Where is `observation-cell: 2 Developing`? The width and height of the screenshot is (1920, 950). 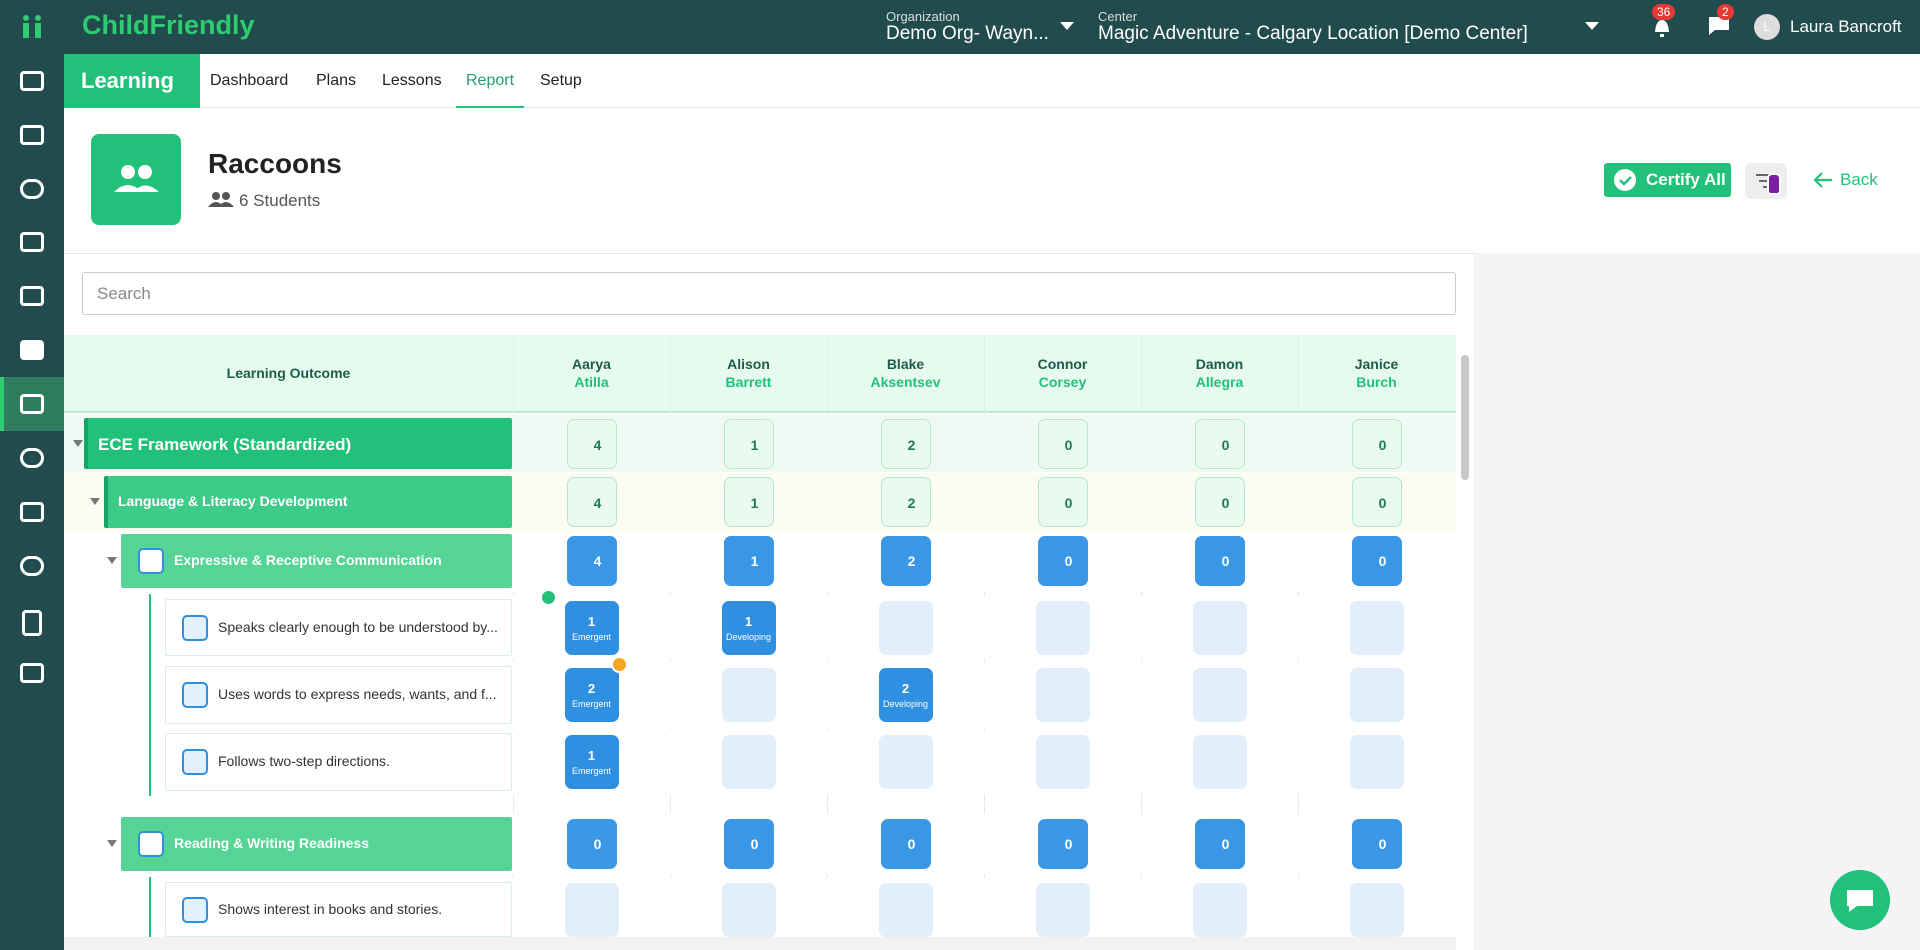 observation-cell: 2 Developing is located at coordinates (905, 695).